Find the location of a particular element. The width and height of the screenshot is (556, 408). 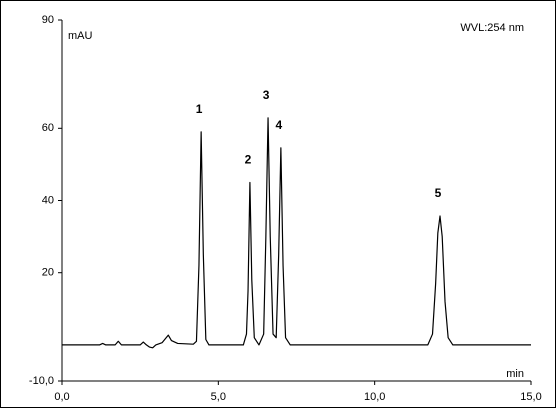

peak-label: 5 is located at coordinates (438, 193).